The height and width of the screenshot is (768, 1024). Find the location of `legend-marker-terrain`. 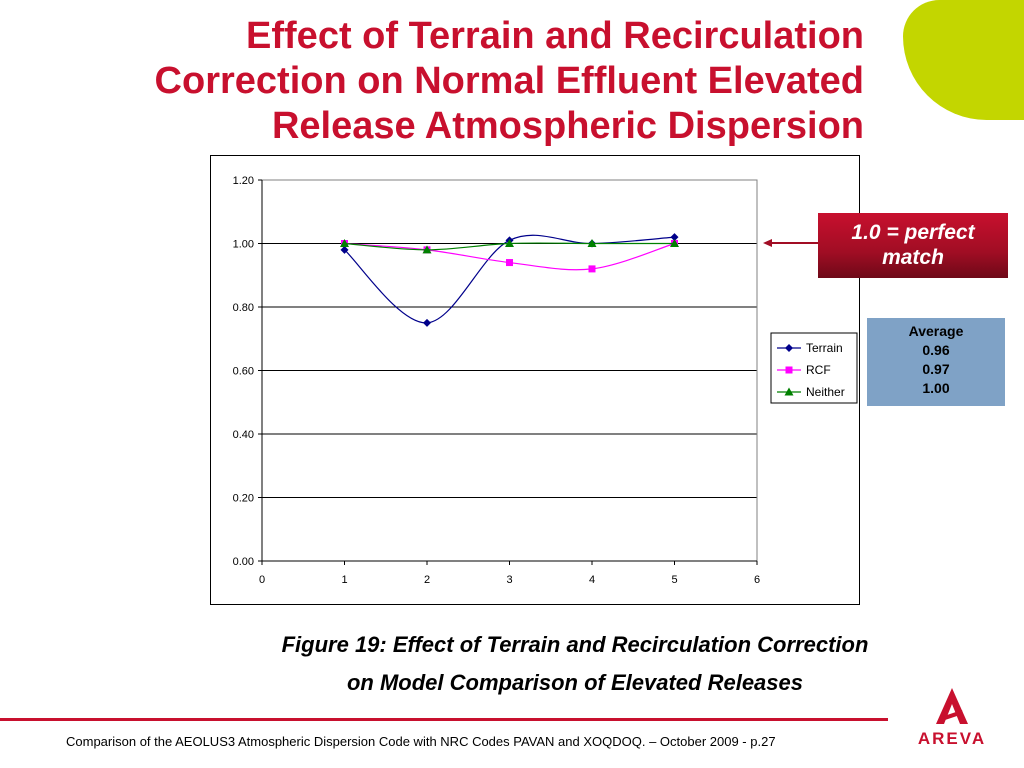

legend-marker-terrain is located at coordinates (789, 348).